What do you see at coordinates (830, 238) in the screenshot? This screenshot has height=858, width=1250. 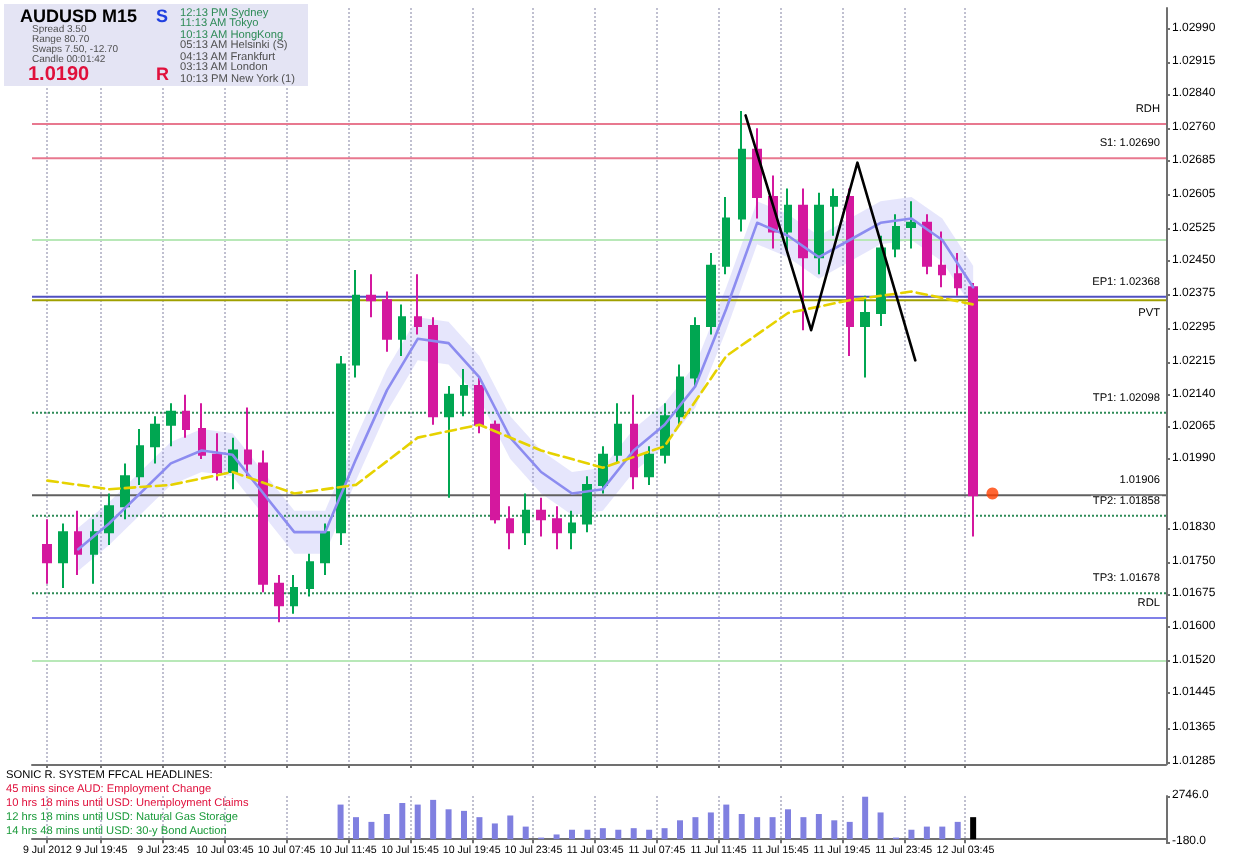 I see `line-series` at bounding box center [830, 238].